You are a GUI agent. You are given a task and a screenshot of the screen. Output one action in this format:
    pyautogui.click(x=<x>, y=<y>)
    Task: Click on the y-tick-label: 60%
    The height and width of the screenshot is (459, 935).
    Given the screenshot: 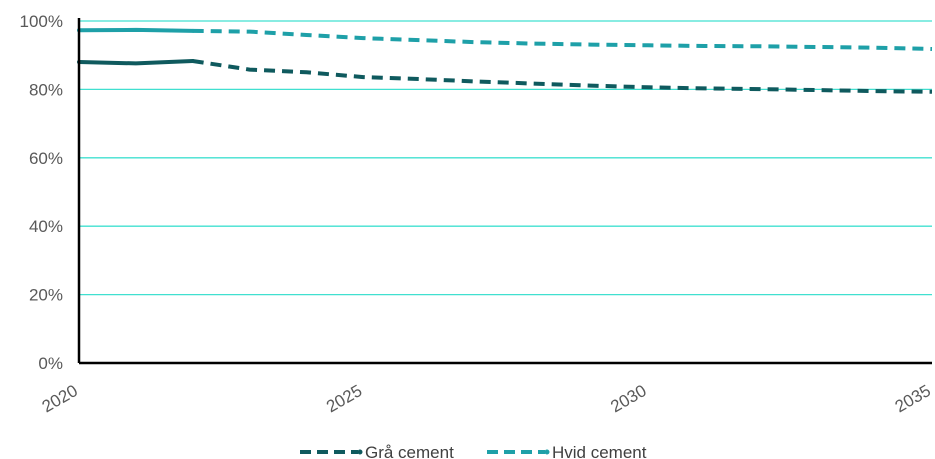 What is the action you would take?
    pyautogui.click(x=46, y=158)
    